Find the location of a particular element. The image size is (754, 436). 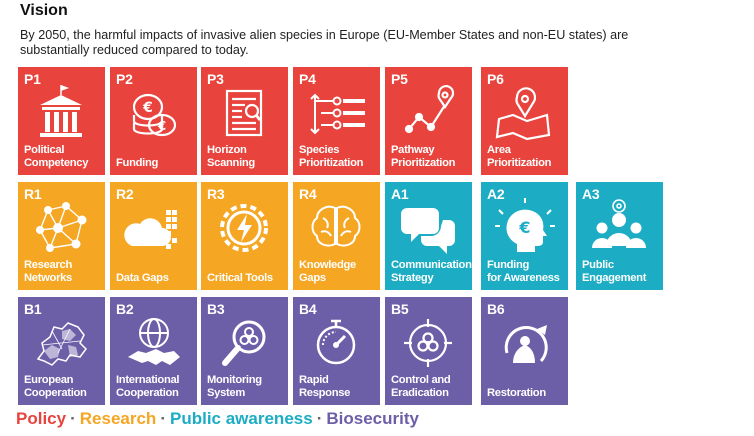

tile-code: B2 is located at coordinates (125, 309).